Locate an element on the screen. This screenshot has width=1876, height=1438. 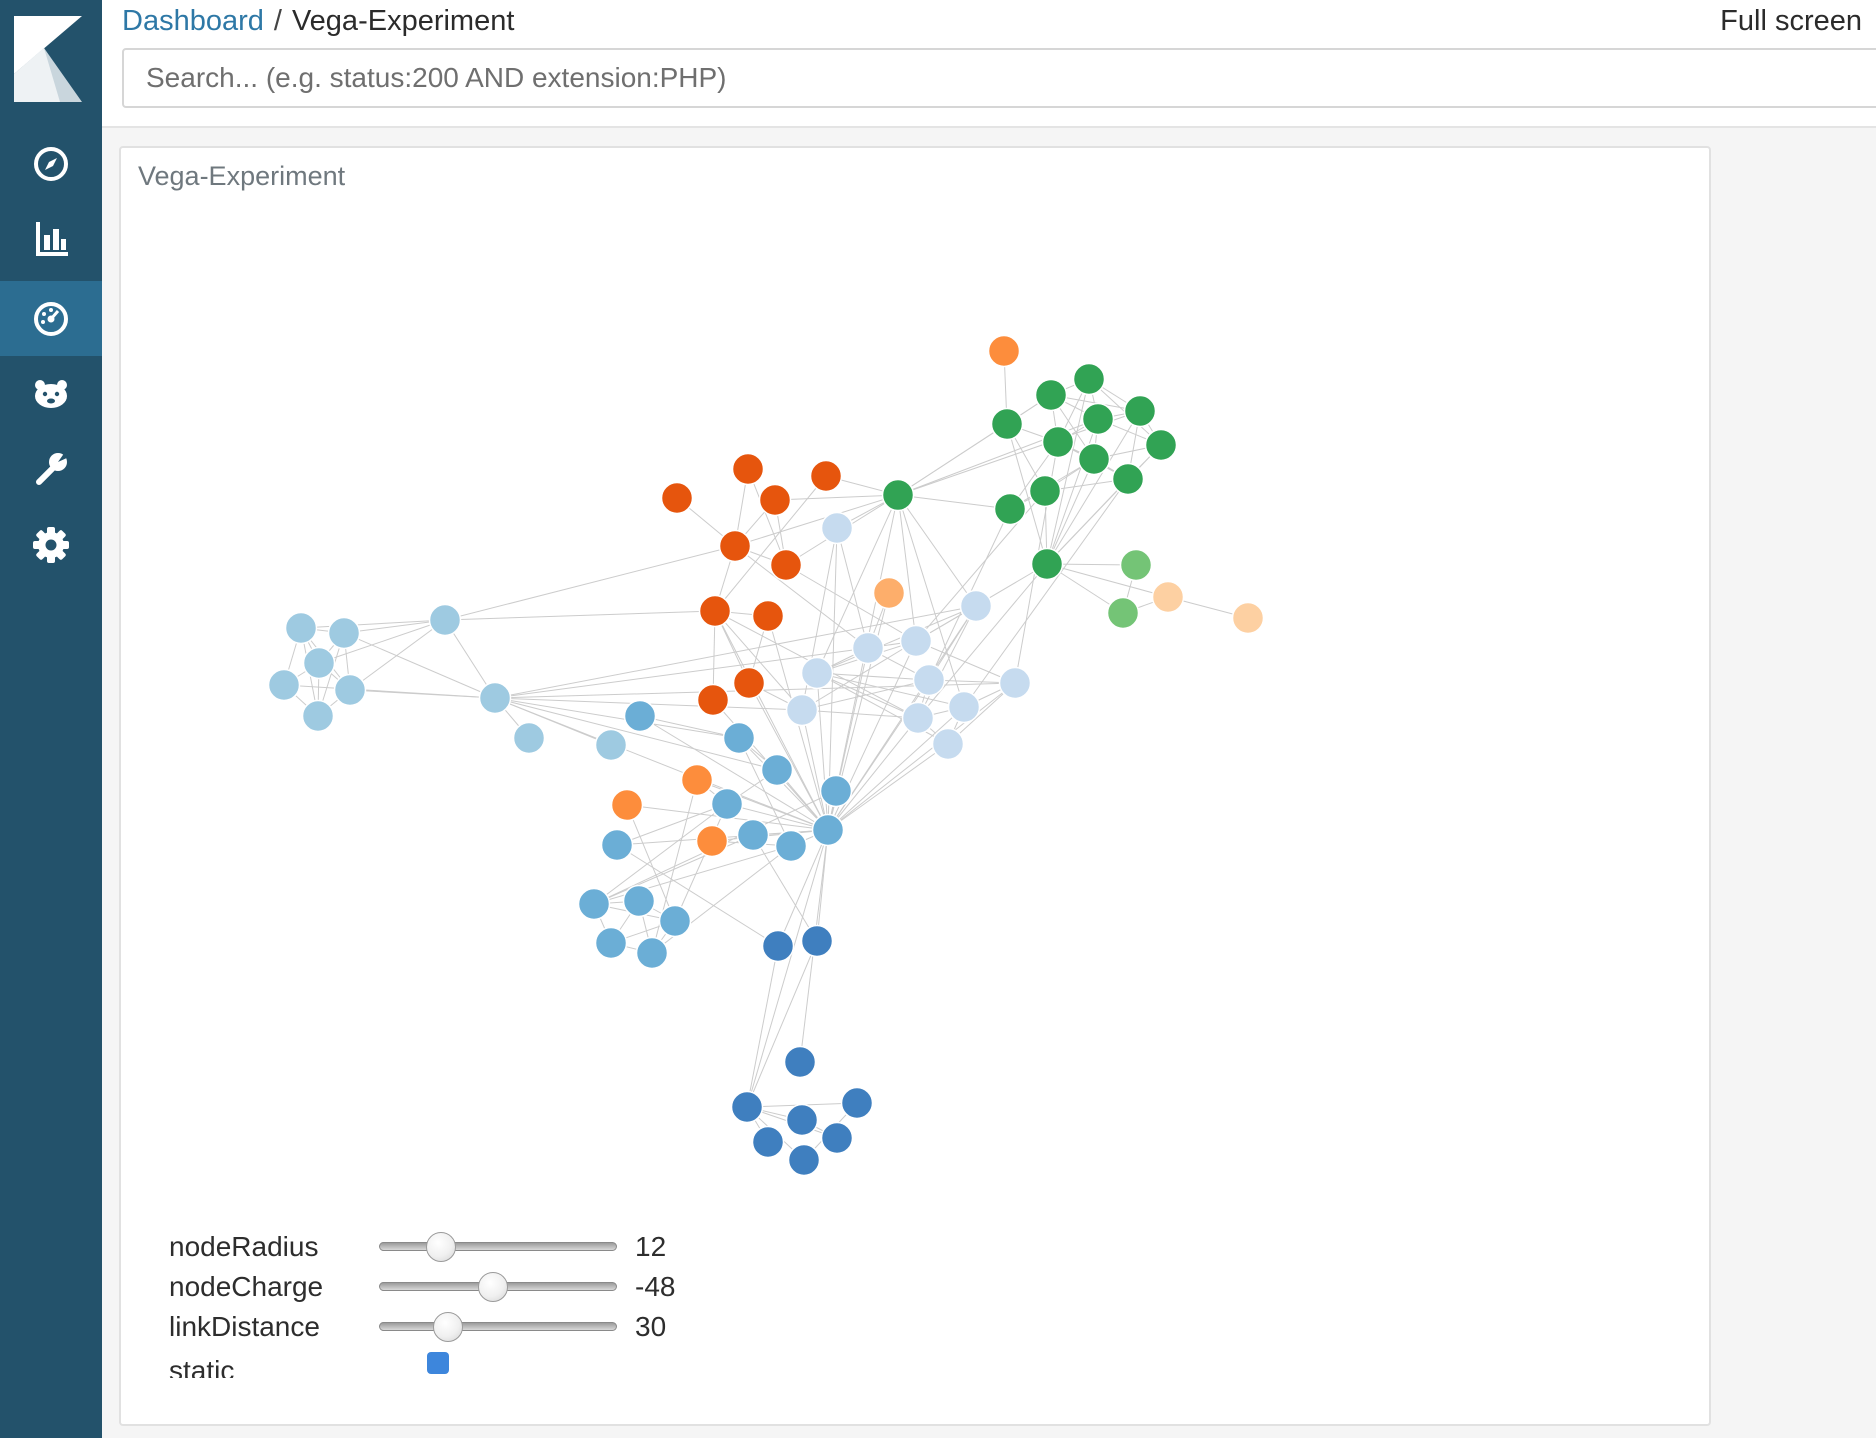
link-distance-label: linkDistance is located at coordinates (244, 1326).